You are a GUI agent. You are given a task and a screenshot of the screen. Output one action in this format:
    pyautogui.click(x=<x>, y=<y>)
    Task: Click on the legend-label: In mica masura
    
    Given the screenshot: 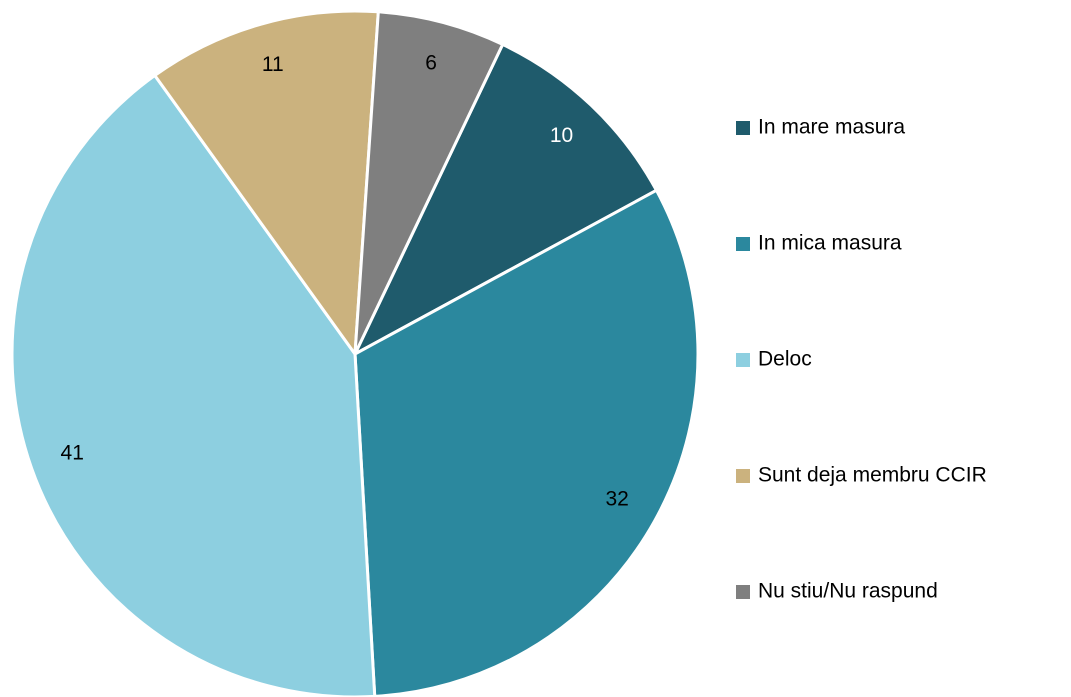 What is the action you would take?
    pyautogui.click(x=830, y=243)
    